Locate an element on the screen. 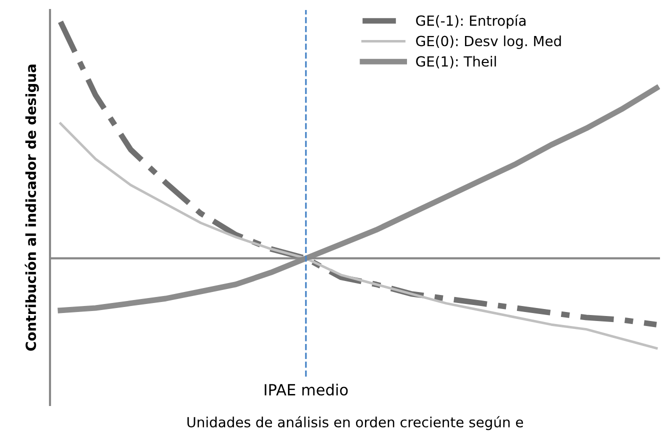 The image size is (663, 438). legend-label: GE(0): Desv log. Med is located at coordinates (488, 42).